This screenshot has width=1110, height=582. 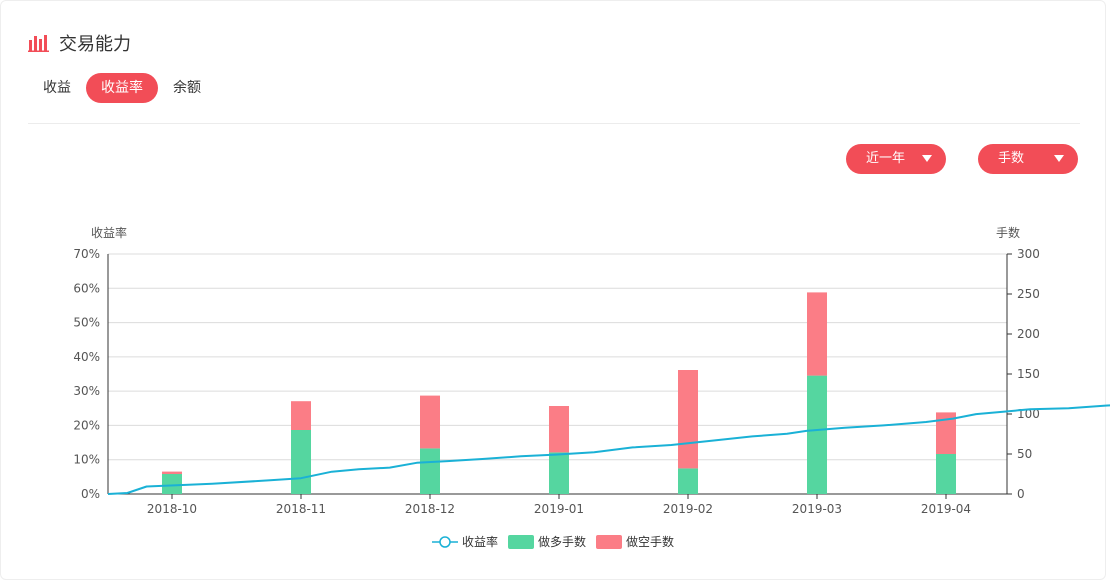 What do you see at coordinates (1028, 334) in the screenshot?
I see `right-tick-label: 200` at bounding box center [1028, 334].